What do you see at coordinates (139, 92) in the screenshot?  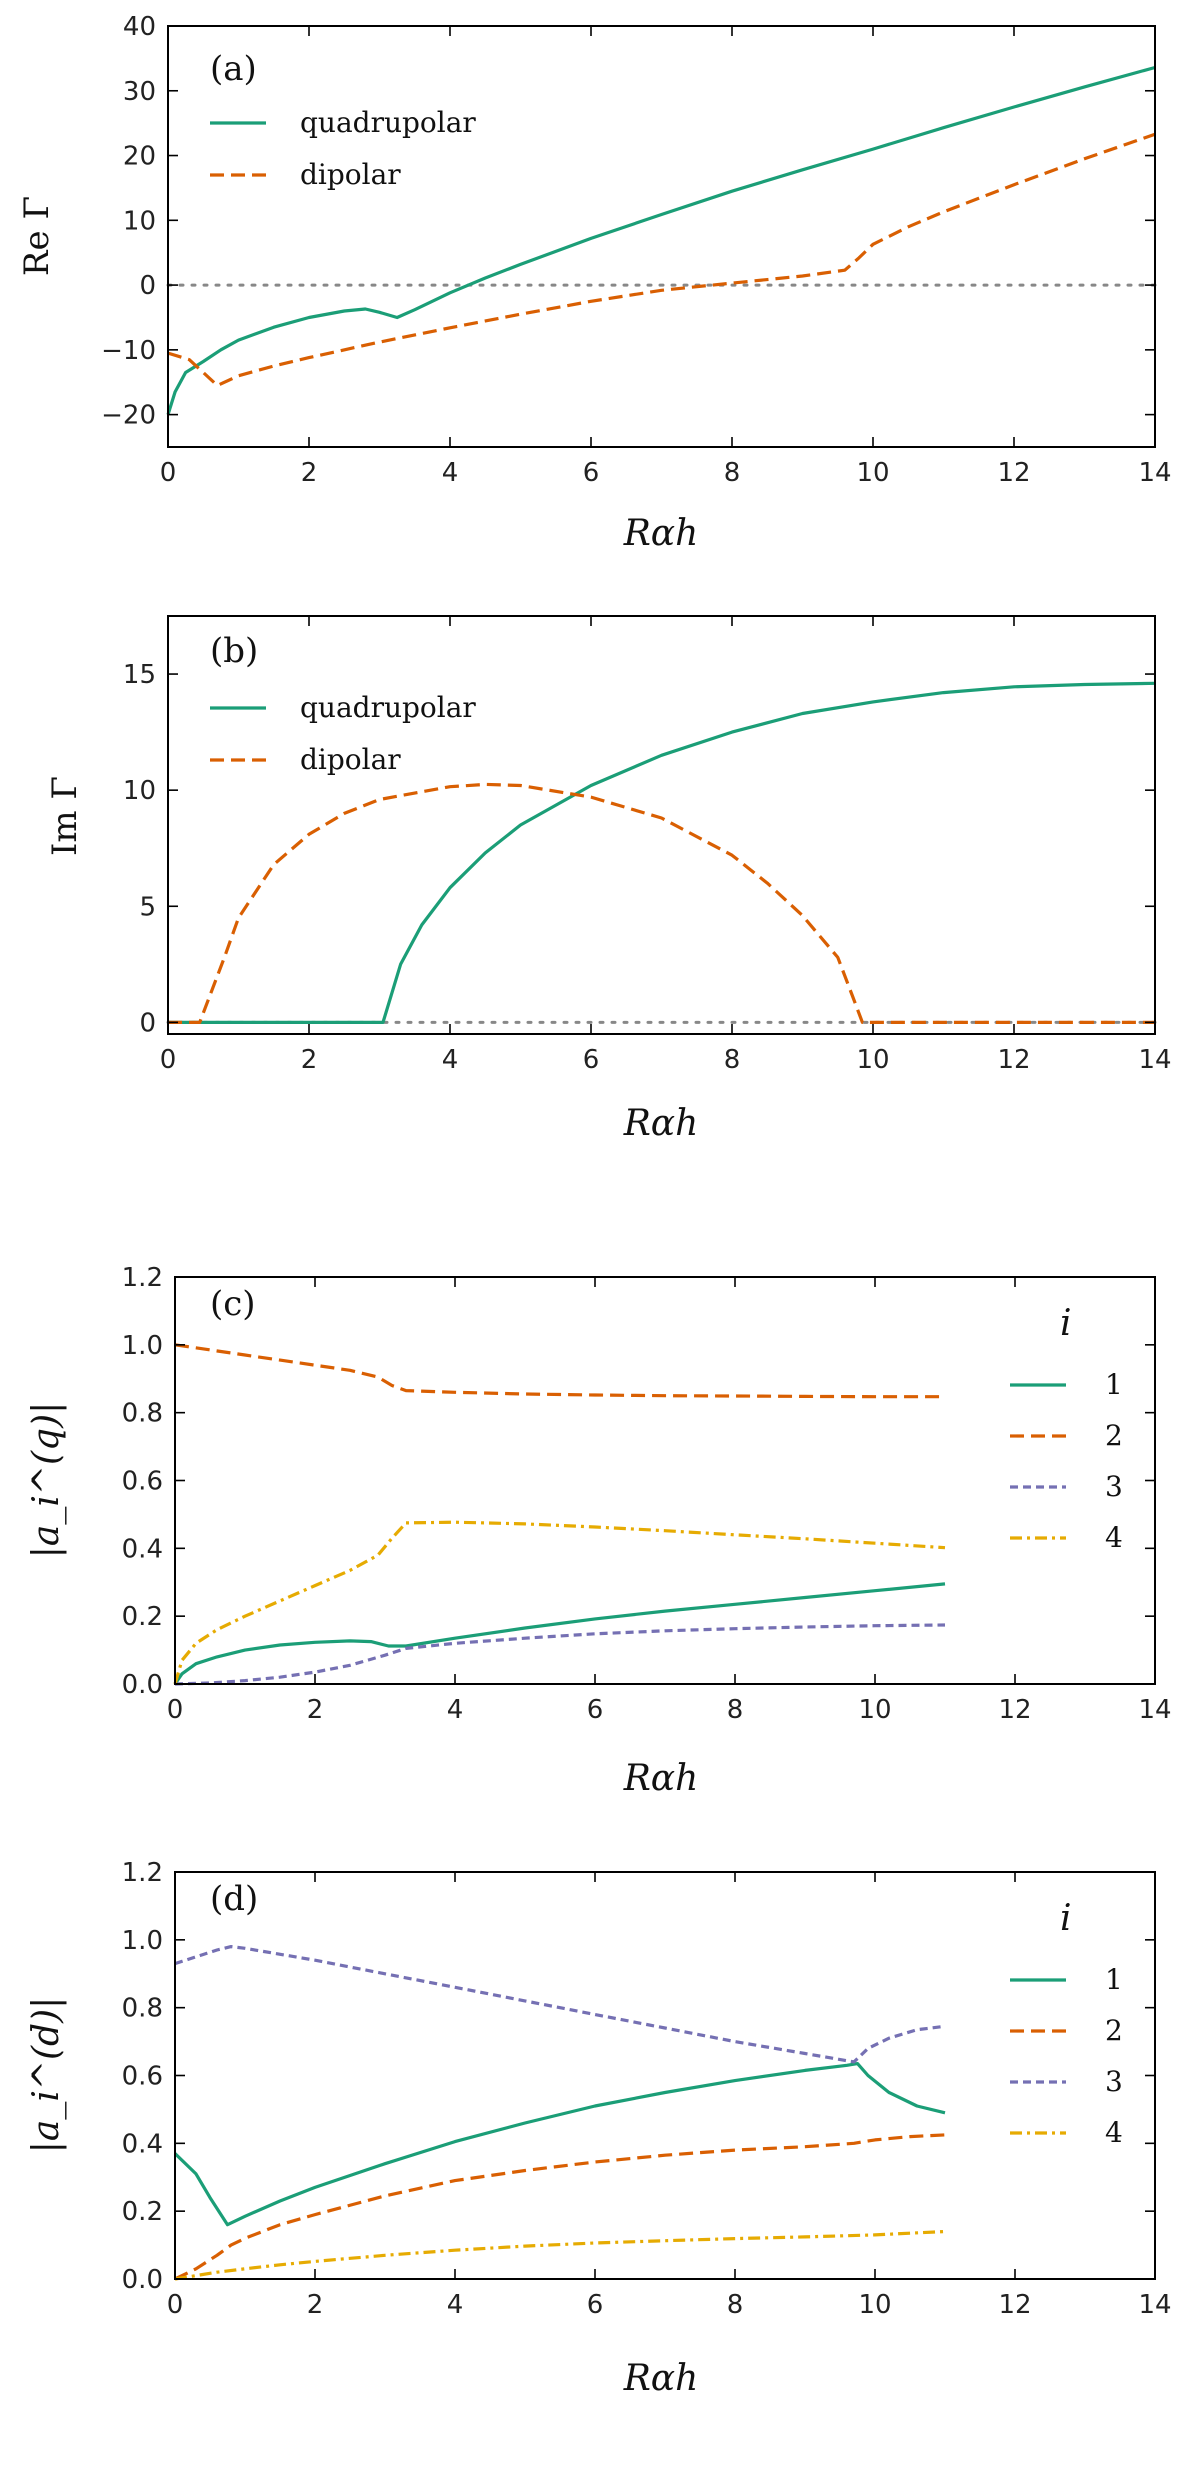 I see `y-tick-label: 30` at bounding box center [139, 92].